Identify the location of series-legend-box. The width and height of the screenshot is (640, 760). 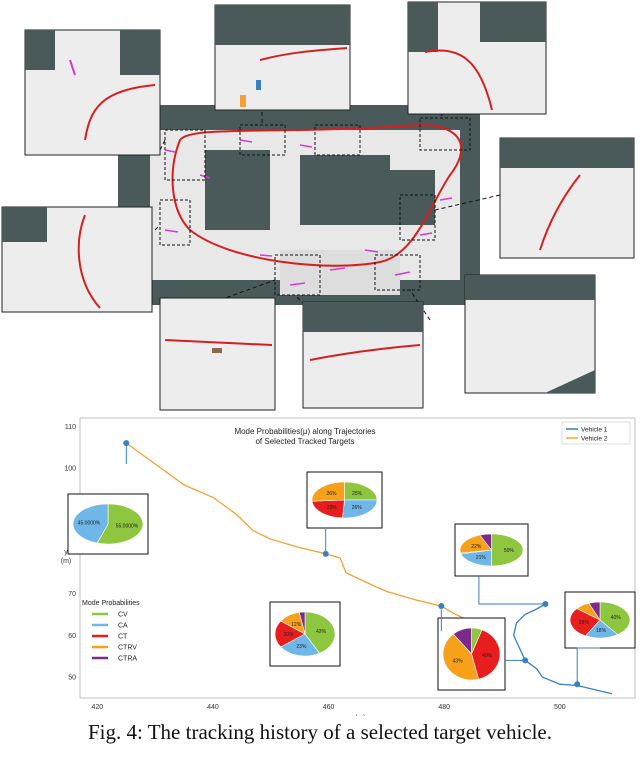
(596, 433).